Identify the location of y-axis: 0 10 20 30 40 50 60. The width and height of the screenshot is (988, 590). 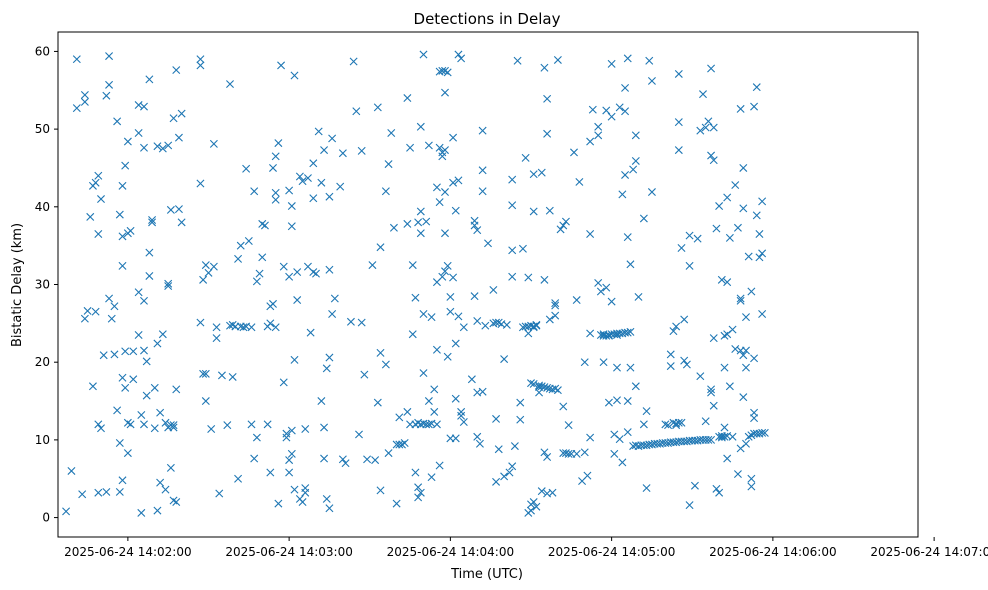
(46, 284).